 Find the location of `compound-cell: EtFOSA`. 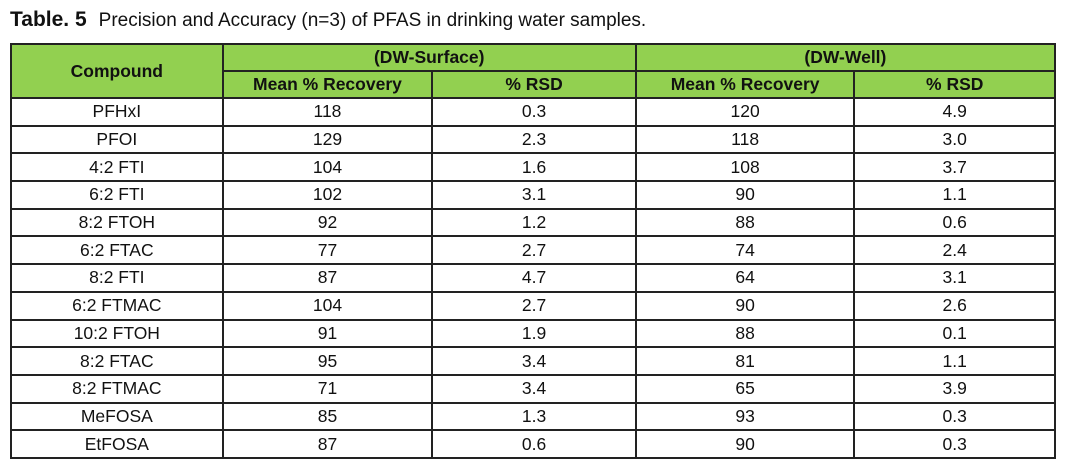

compound-cell: EtFOSA is located at coordinates (117, 444).